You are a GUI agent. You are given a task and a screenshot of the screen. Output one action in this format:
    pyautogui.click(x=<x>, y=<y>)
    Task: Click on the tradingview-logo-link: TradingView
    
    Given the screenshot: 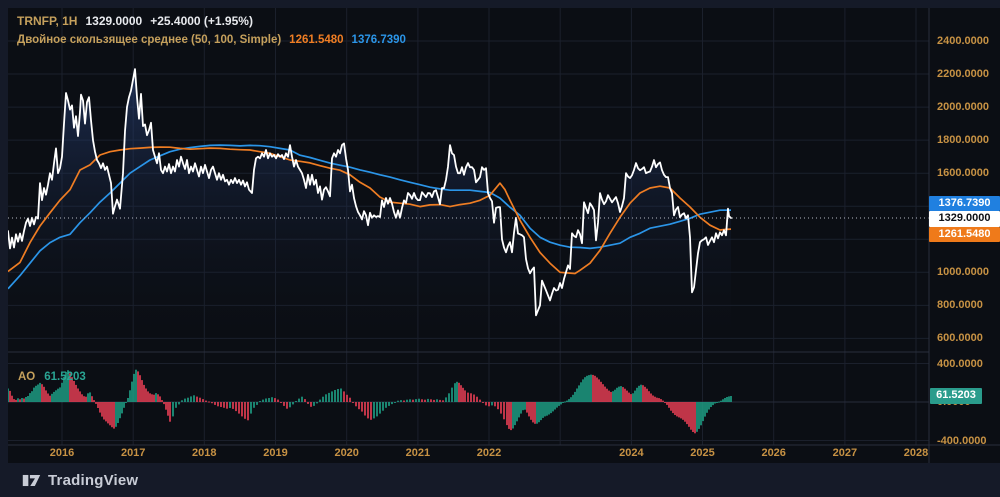 What is the action you would take?
    pyautogui.click(x=80, y=480)
    